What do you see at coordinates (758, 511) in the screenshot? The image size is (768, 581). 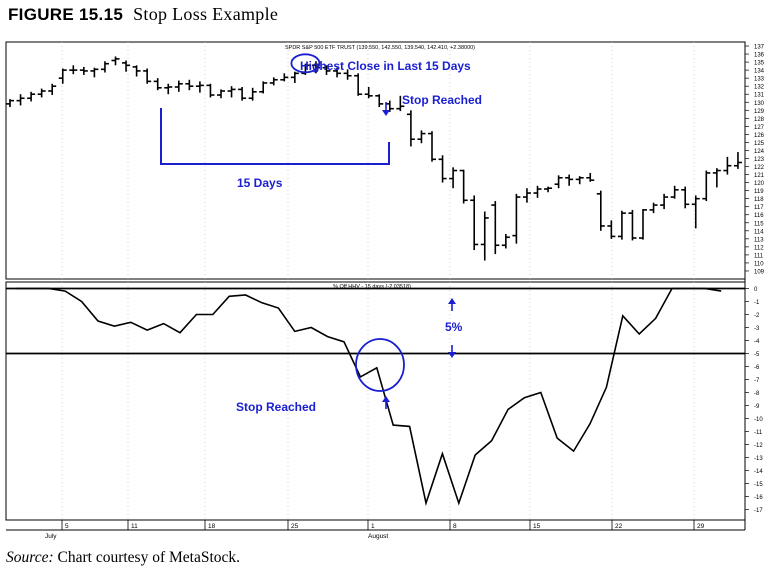 I see `indicator-tick-label: -17` at bounding box center [758, 511].